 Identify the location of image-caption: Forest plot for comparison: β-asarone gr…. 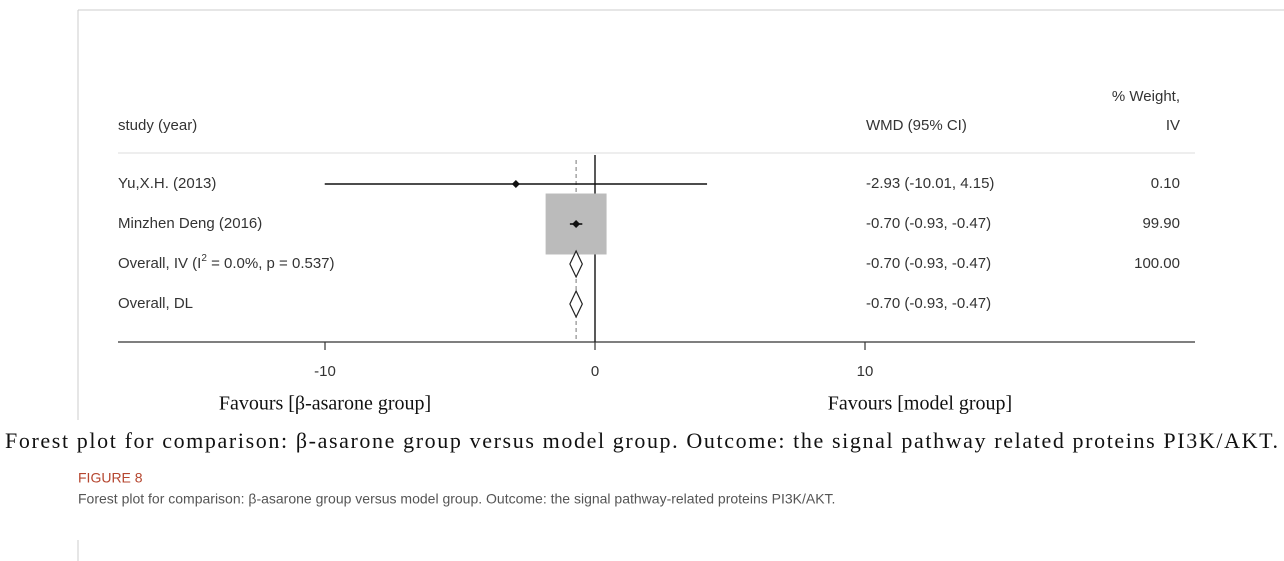
(641, 440).